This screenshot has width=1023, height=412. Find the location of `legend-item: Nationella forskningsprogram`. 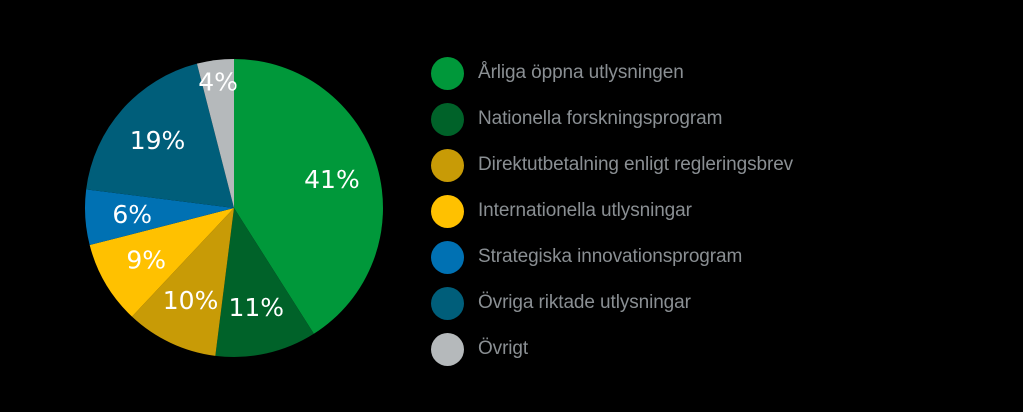

legend-item: Nationella forskningsprogram is located at coordinates (612, 119).